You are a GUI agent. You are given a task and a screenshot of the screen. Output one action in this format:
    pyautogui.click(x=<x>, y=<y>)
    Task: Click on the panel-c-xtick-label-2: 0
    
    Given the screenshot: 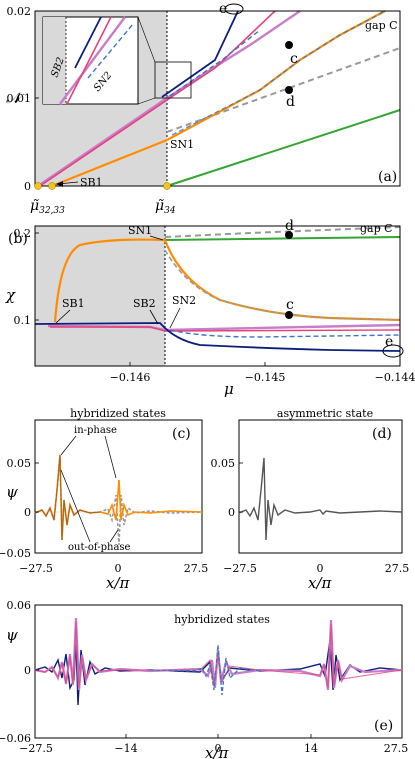 What is the action you would take?
    pyautogui.click(x=118, y=568)
    